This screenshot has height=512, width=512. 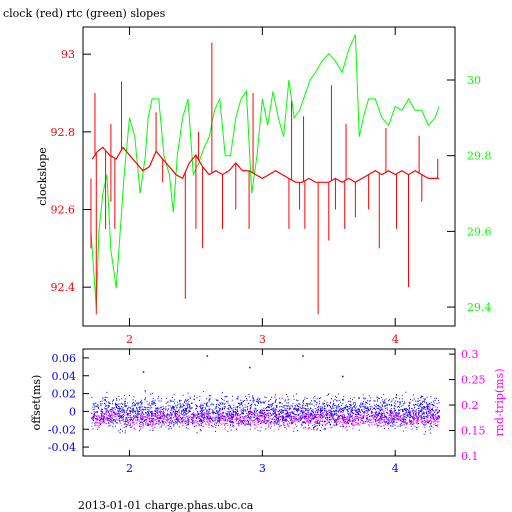 I want to click on bottom-y2-tick-label: 0.1, so click(x=470, y=456).